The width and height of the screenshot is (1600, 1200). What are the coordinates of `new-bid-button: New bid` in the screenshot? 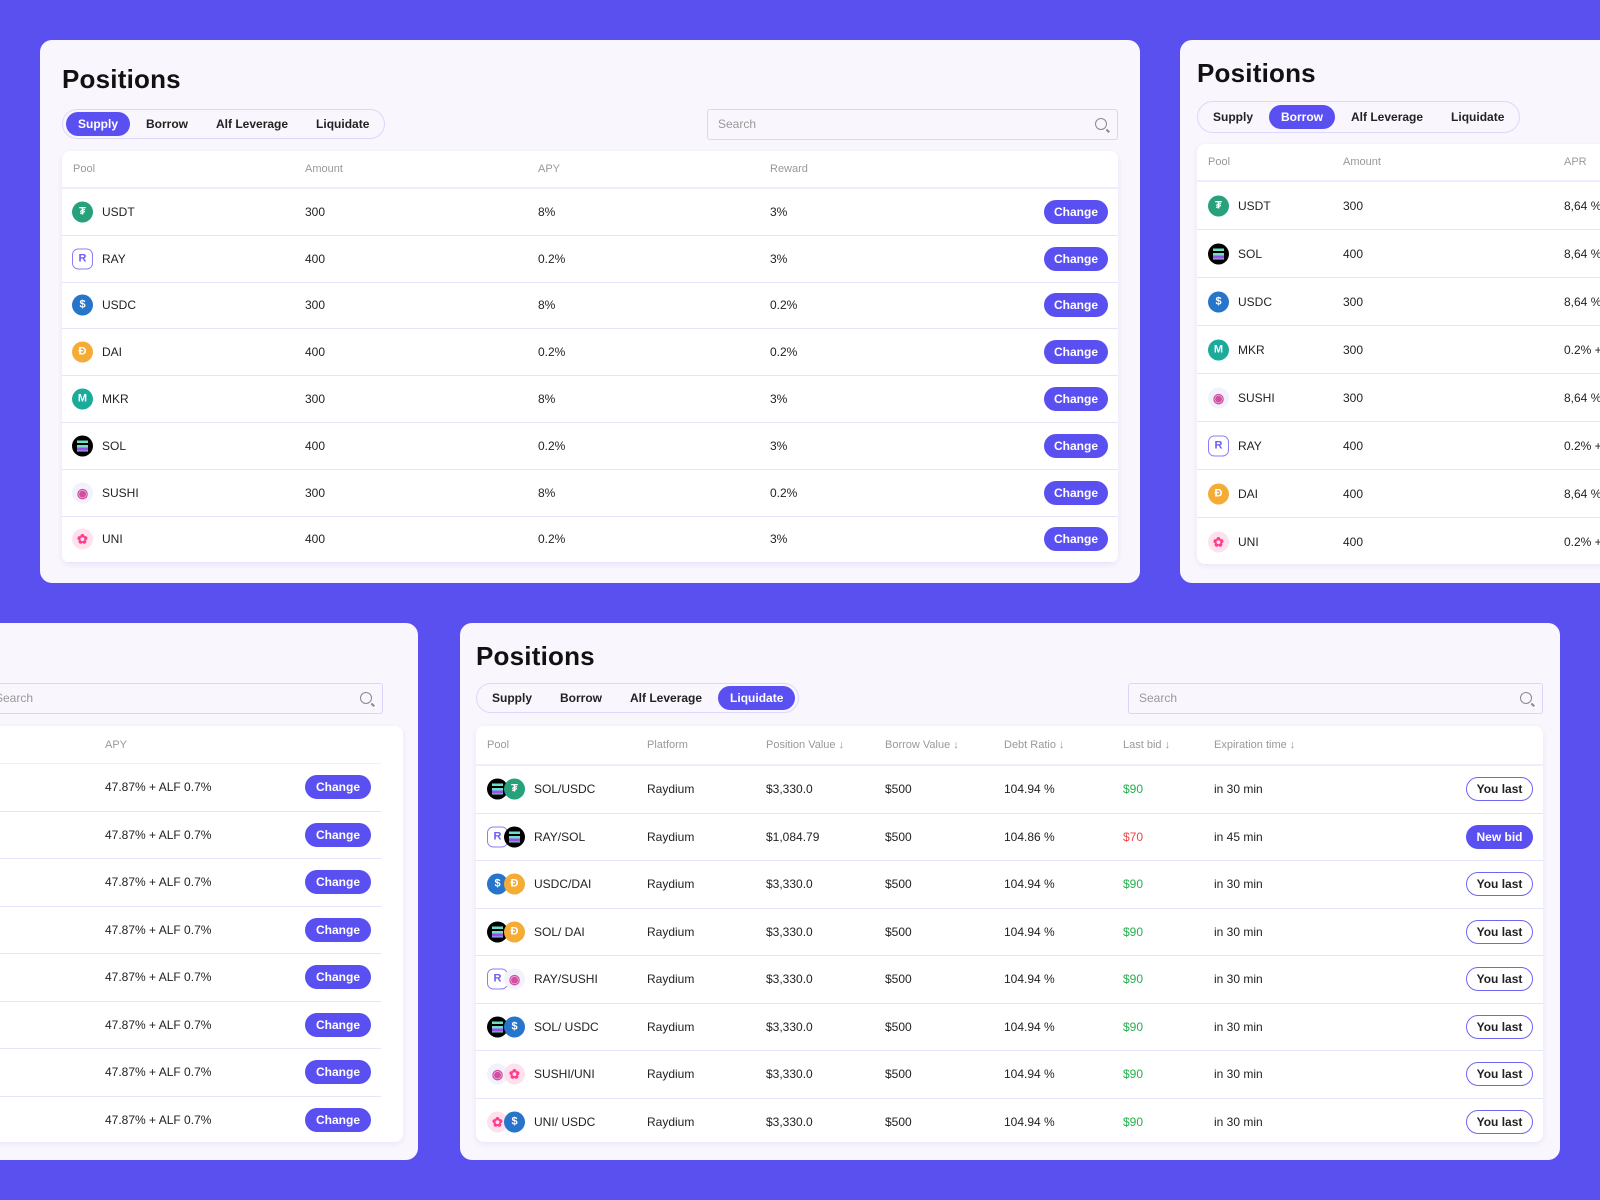 It's located at (1499, 836).